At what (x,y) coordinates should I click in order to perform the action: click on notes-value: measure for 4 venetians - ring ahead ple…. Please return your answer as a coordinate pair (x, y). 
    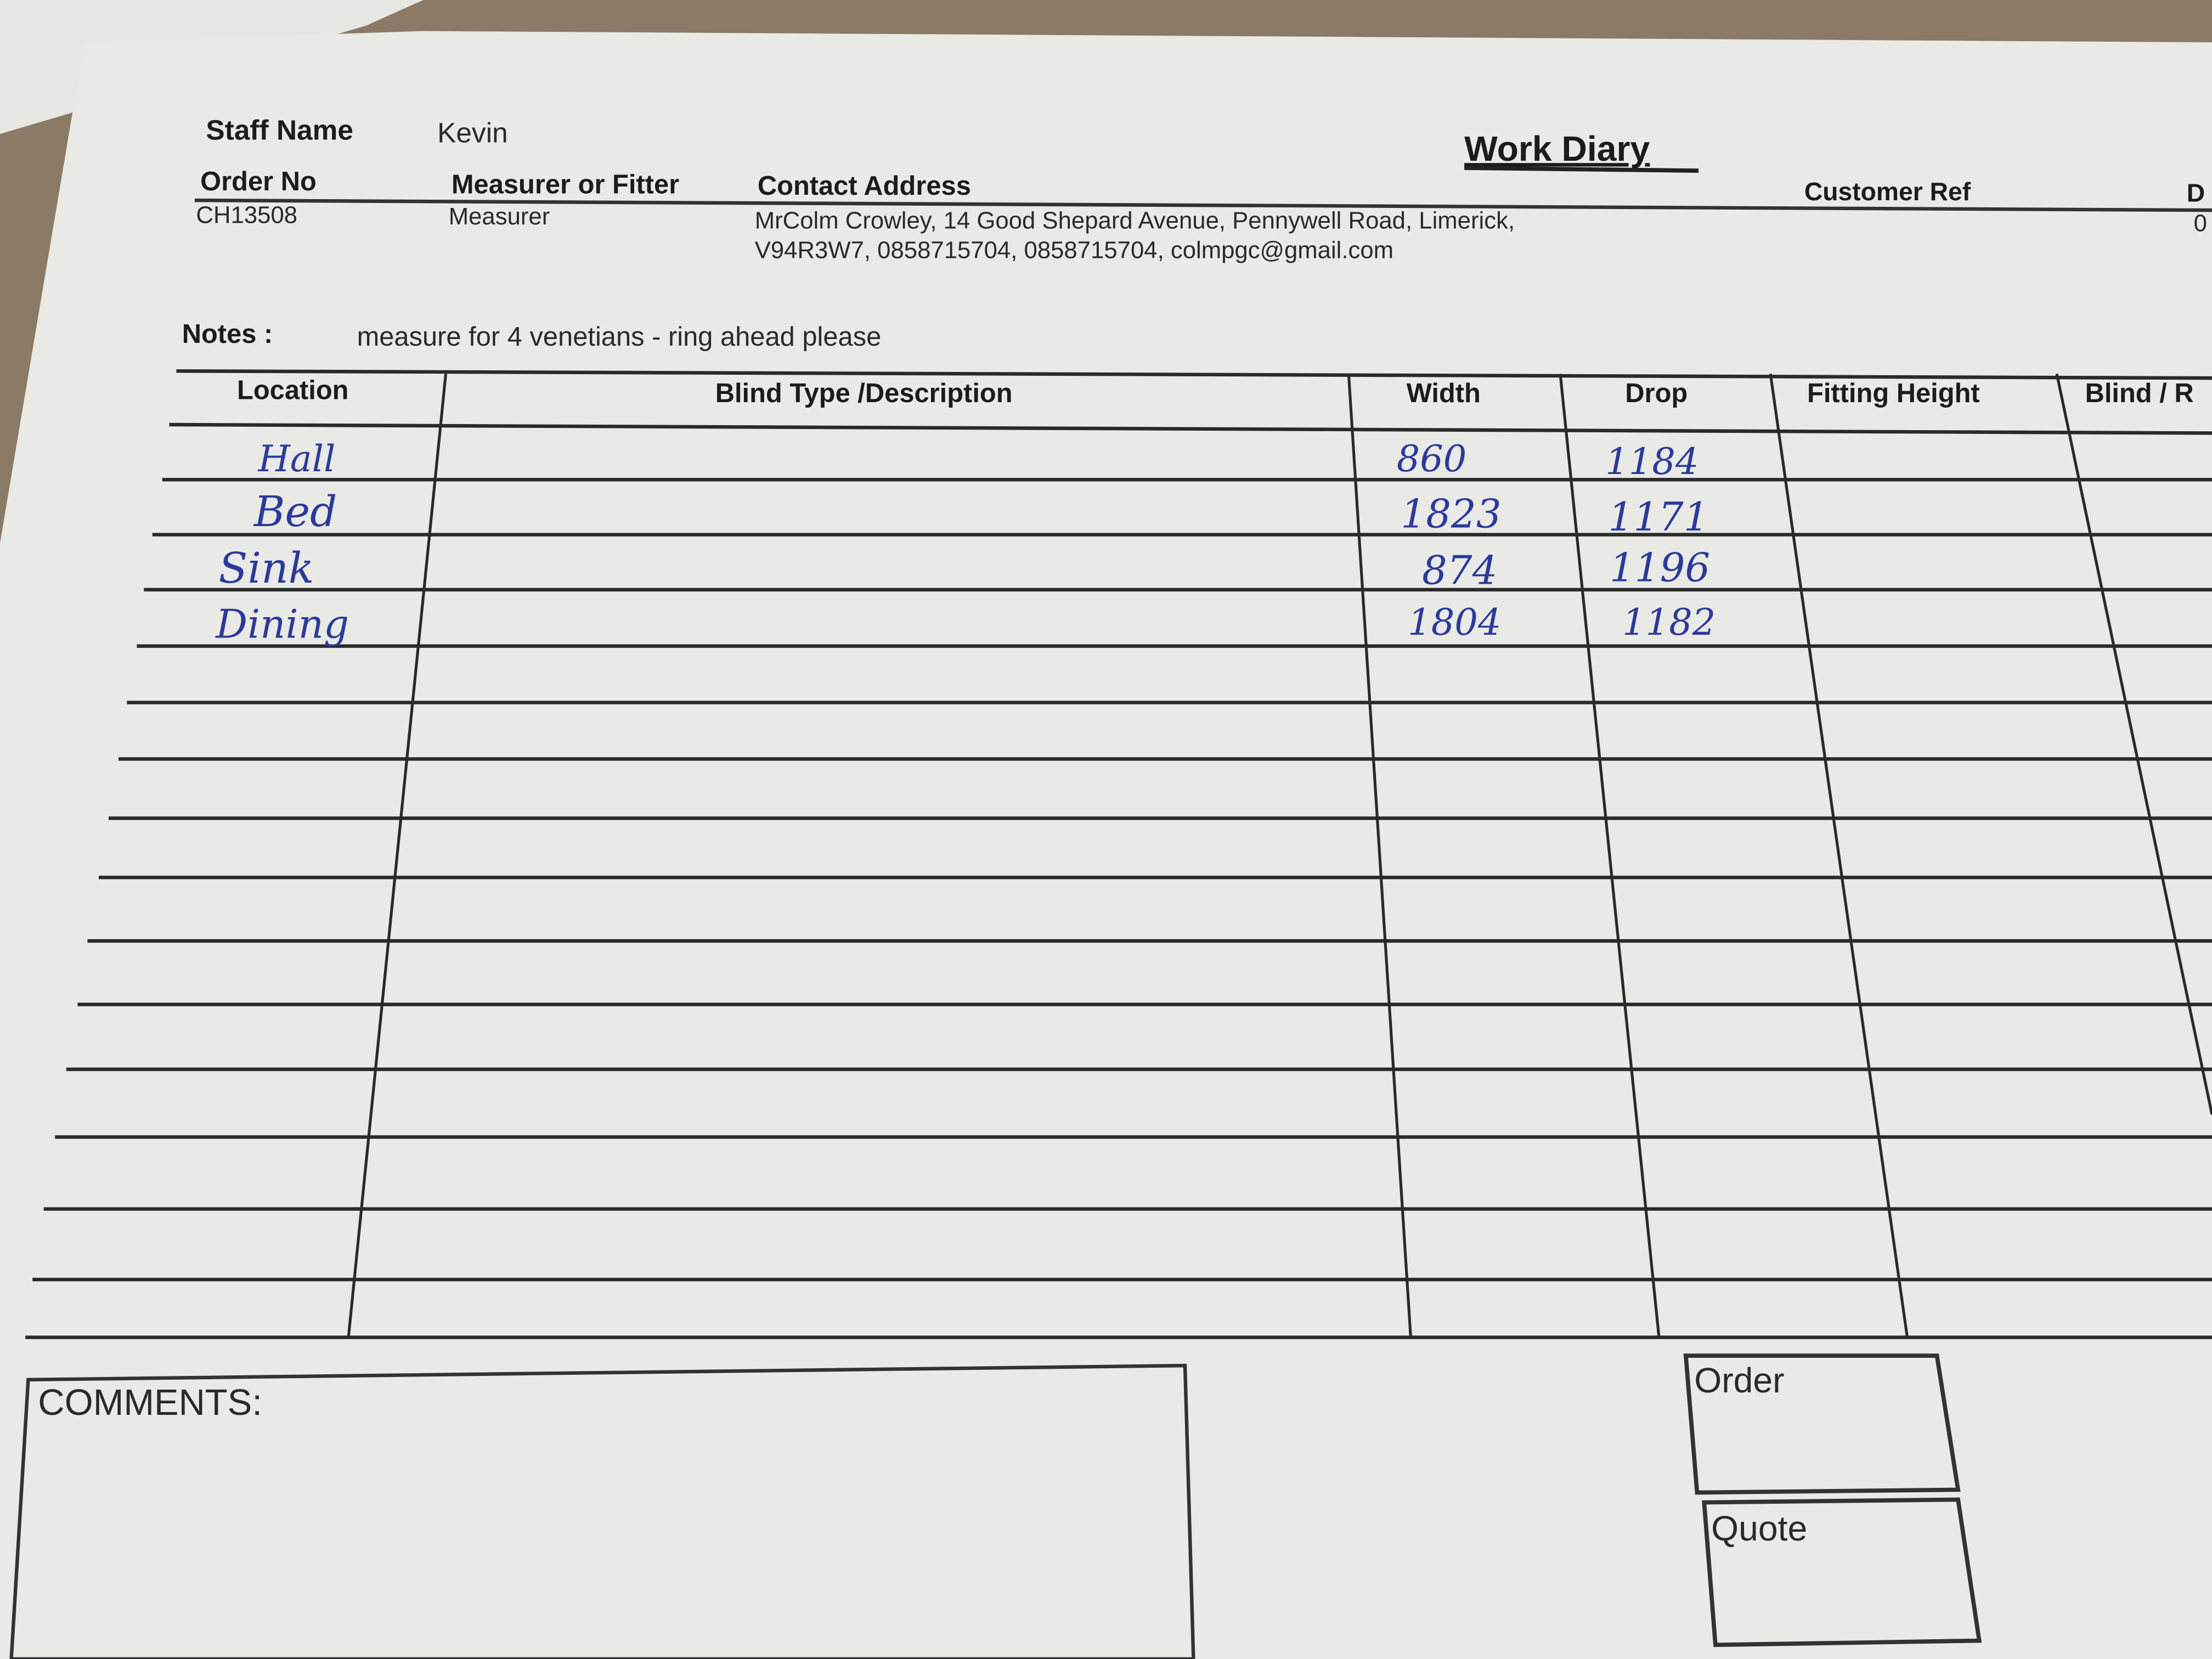
    Looking at the image, I should click on (620, 337).